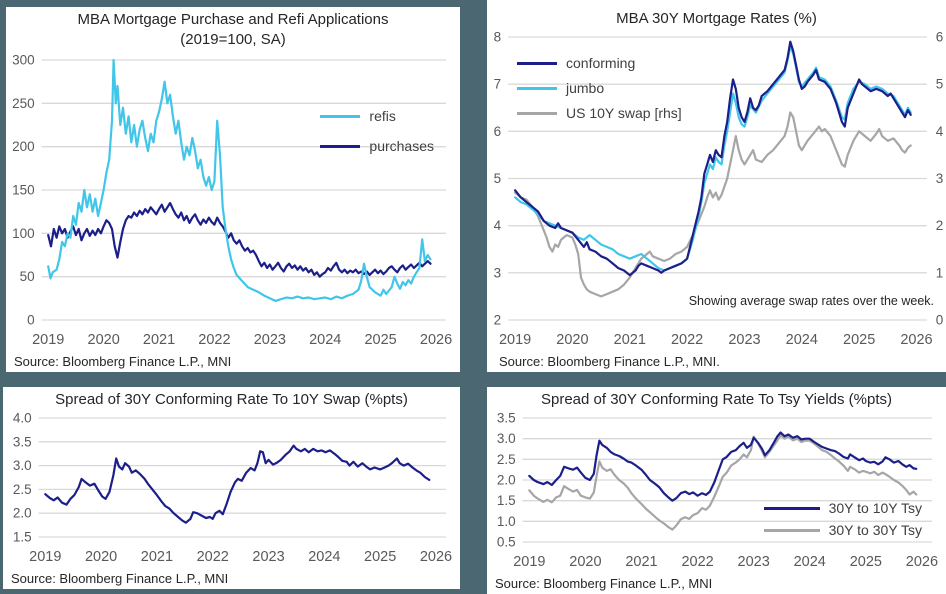  I want to click on chart-subtitle: (2019=100, SA), so click(233, 39).